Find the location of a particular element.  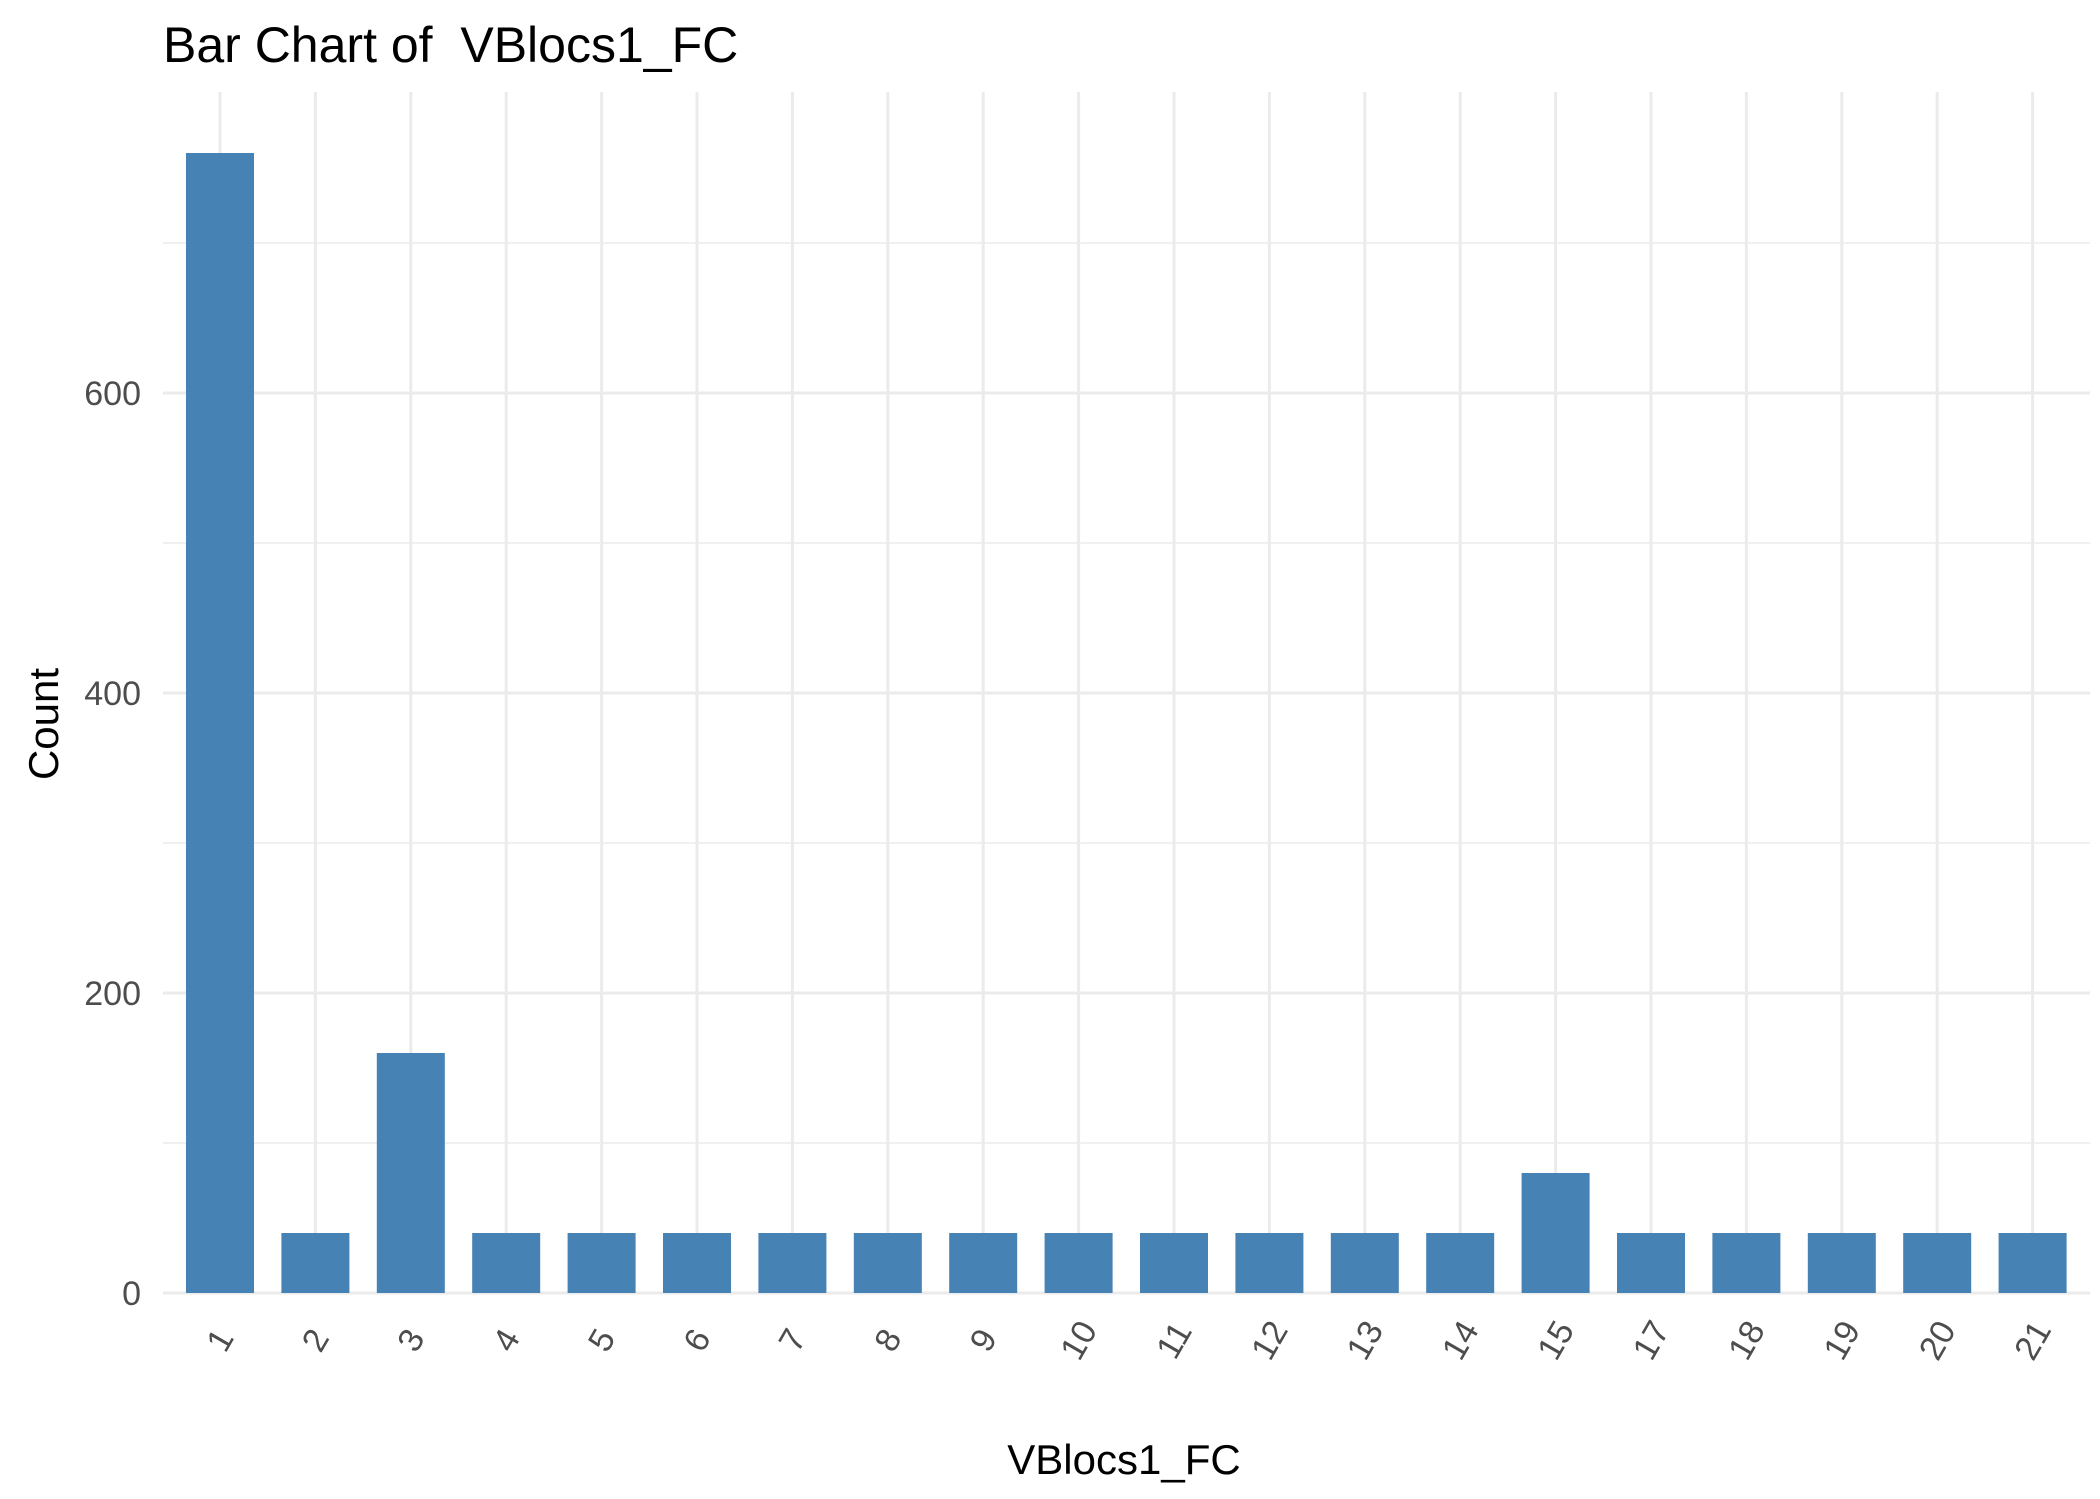

y-tick-label: 600 is located at coordinates (112, 394).